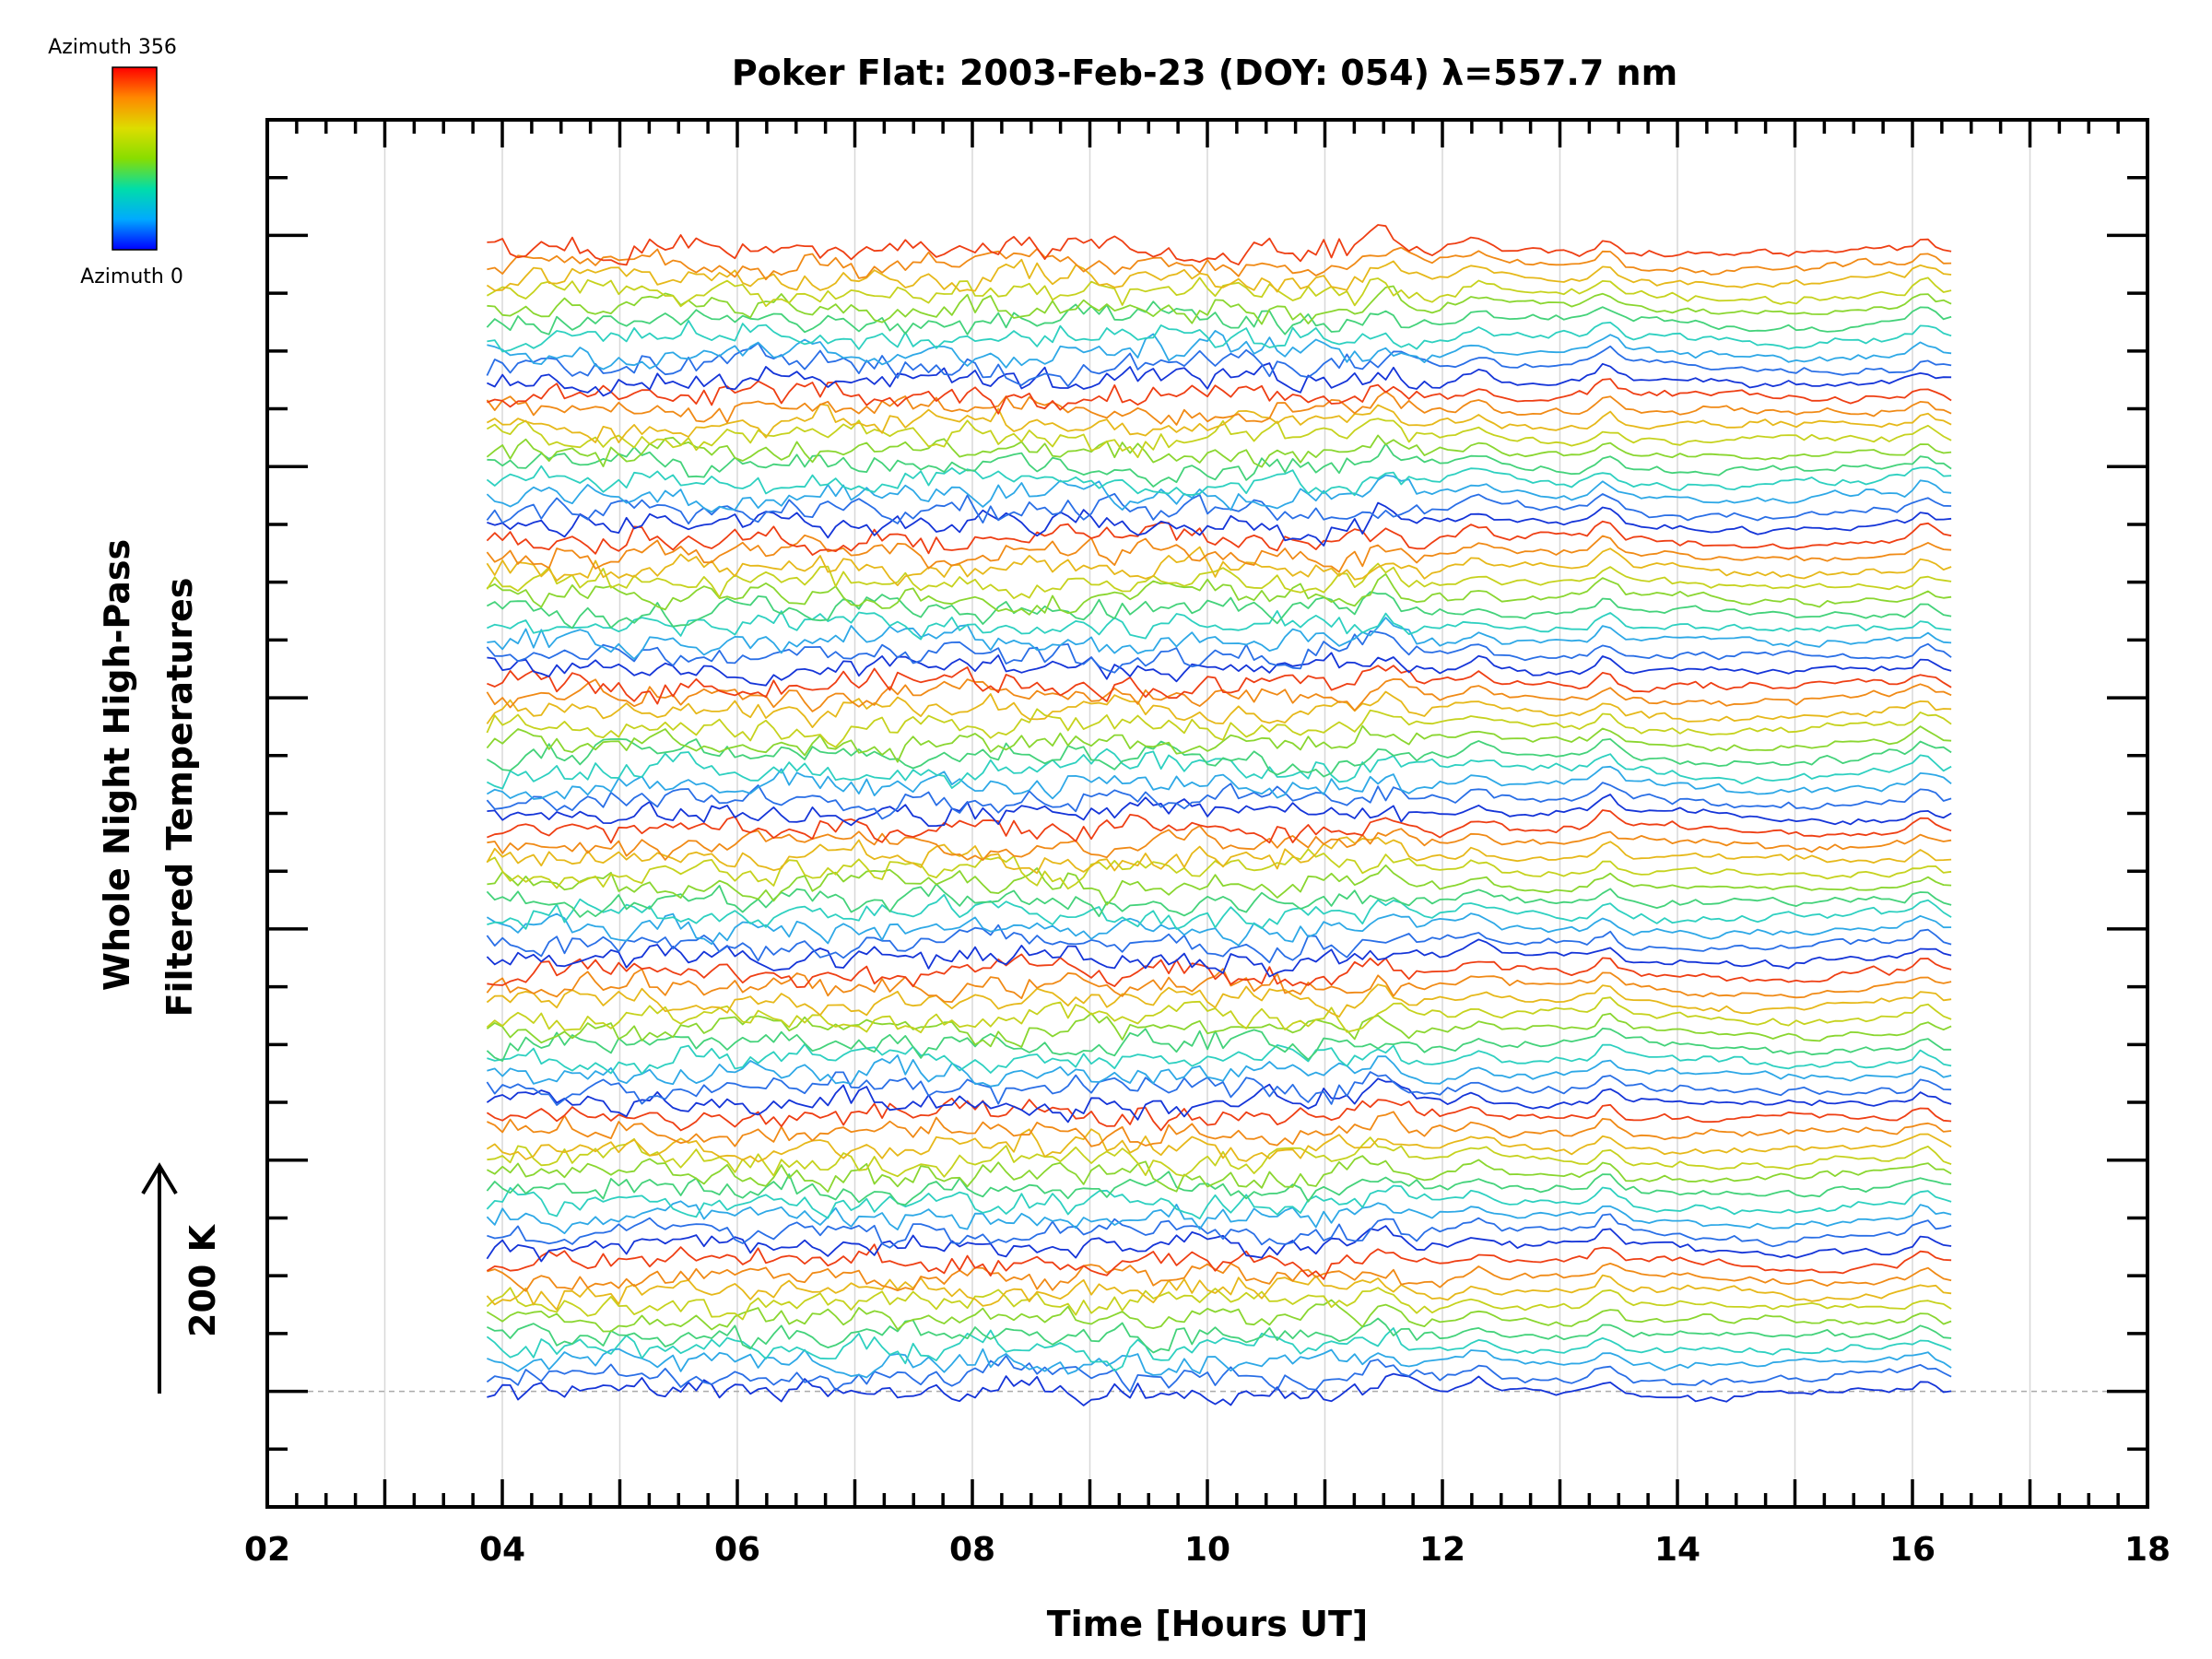 This screenshot has width=2212, height=1659. Describe the element at coordinates (502, 1550) in the screenshot. I see `x-tick-label: 04` at that location.